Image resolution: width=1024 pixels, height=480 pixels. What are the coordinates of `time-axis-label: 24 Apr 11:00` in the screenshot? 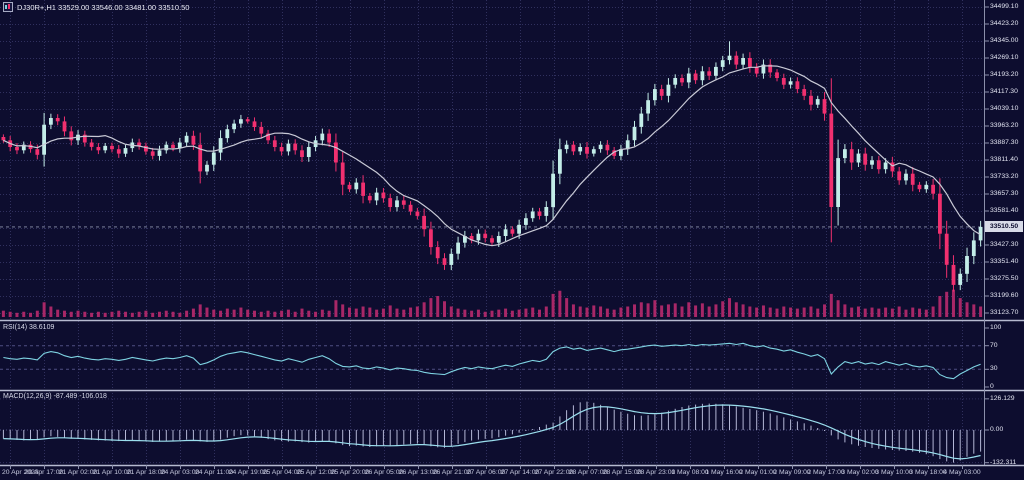 It's located at (214, 472).